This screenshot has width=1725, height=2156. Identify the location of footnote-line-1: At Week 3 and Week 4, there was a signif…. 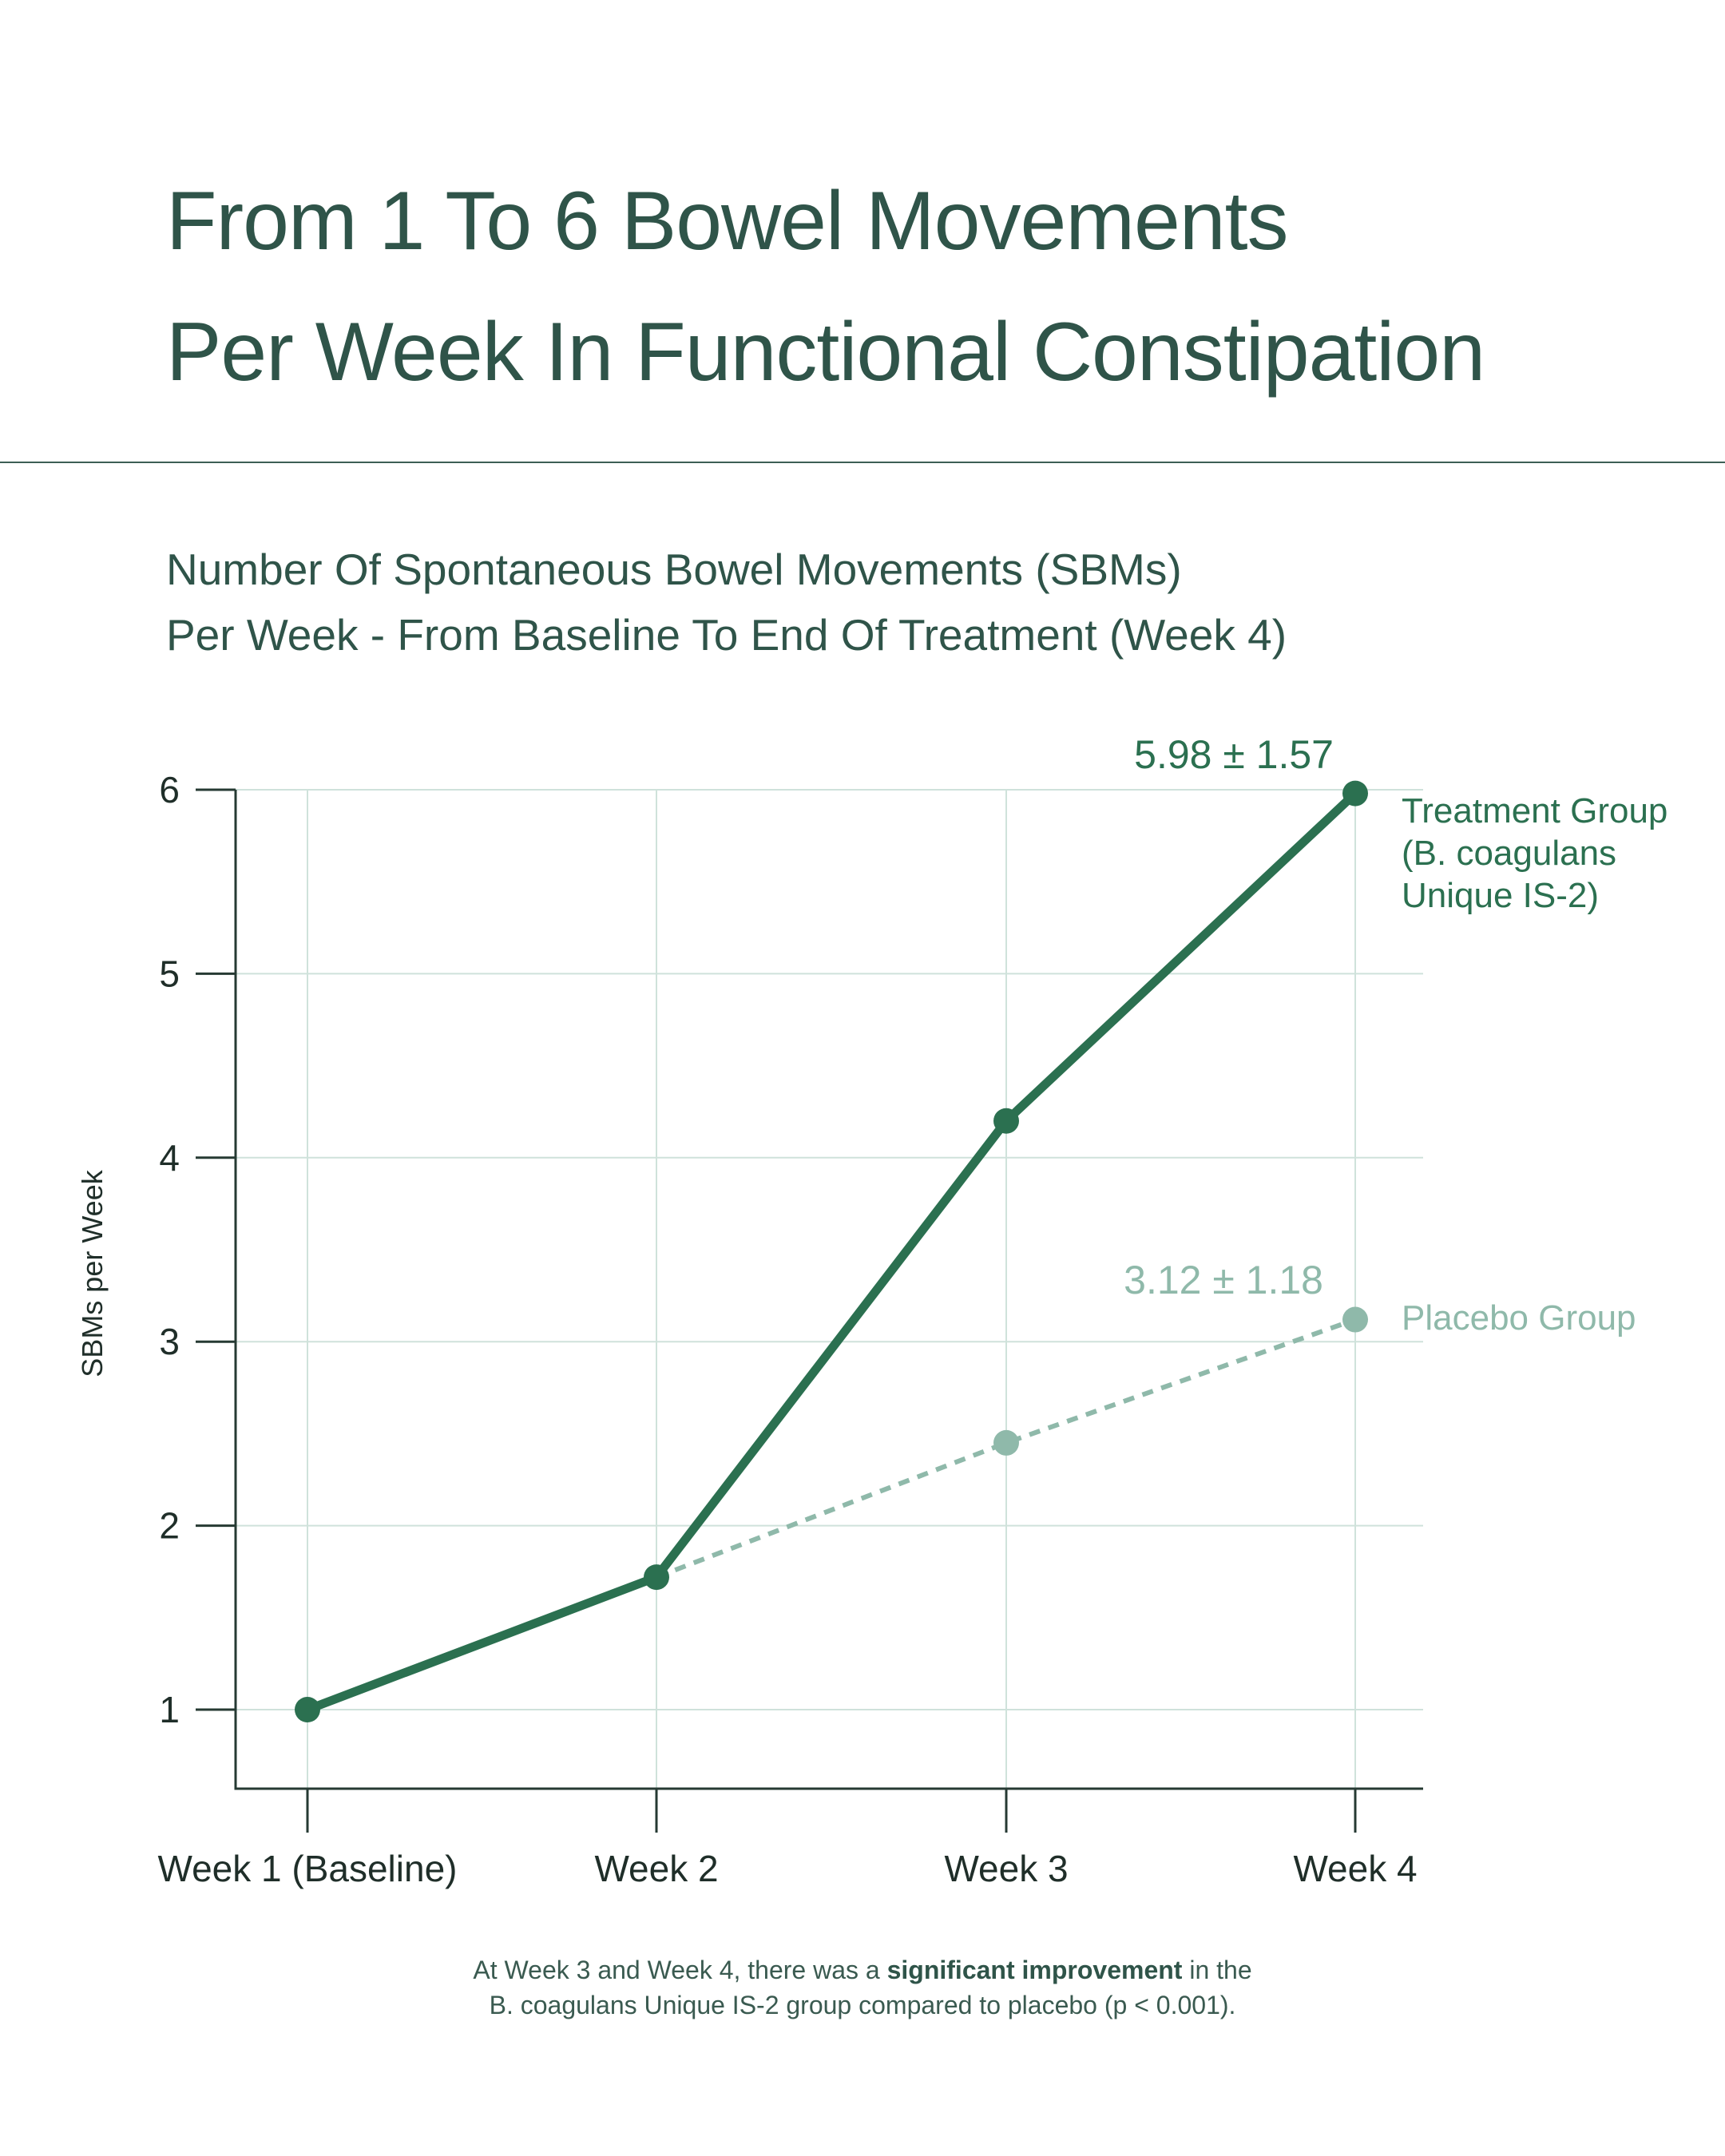
(862, 1970).